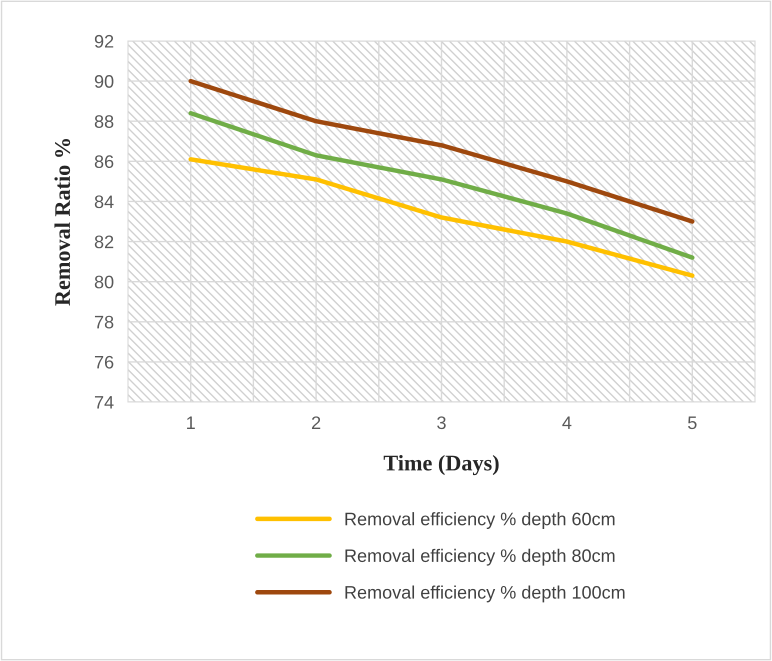 The width and height of the screenshot is (772, 661). Describe the element at coordinates (441, 423) in the screenshot. I see `x-tick-label: 3` at that location.